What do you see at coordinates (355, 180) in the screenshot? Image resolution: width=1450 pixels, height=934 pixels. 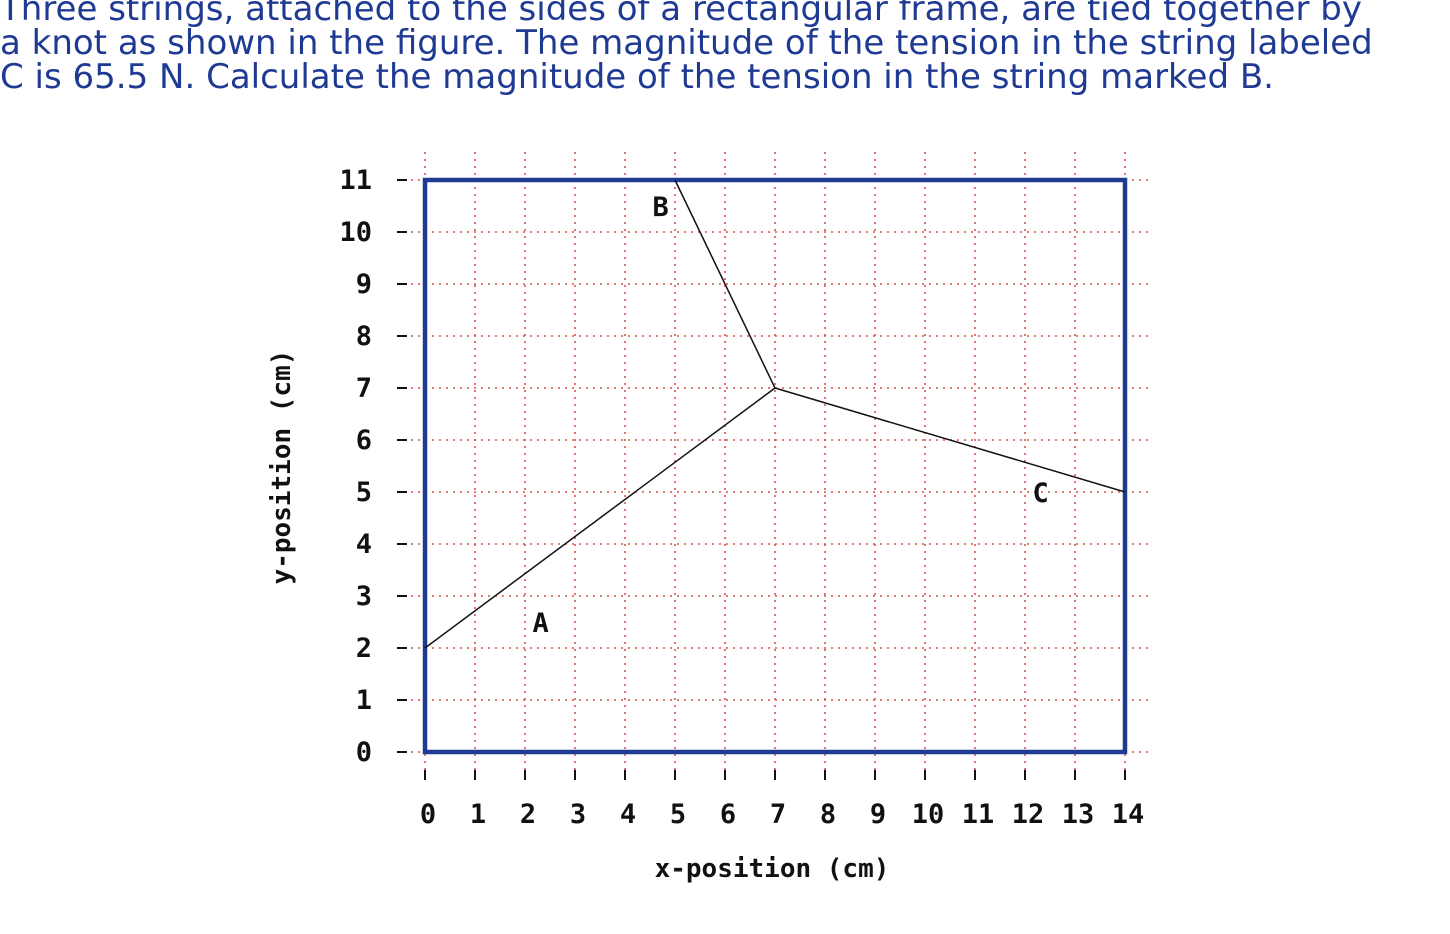 I see `y-tick-label: 11` at bounding box center [355, 180].